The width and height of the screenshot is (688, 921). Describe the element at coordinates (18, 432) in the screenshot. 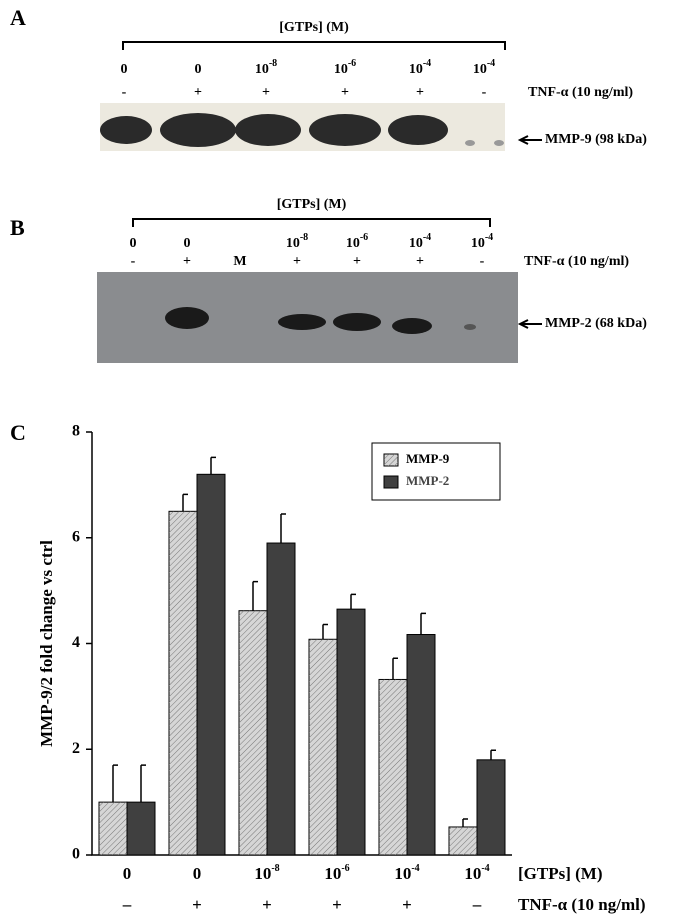

I see `panel-label: C` at that location.